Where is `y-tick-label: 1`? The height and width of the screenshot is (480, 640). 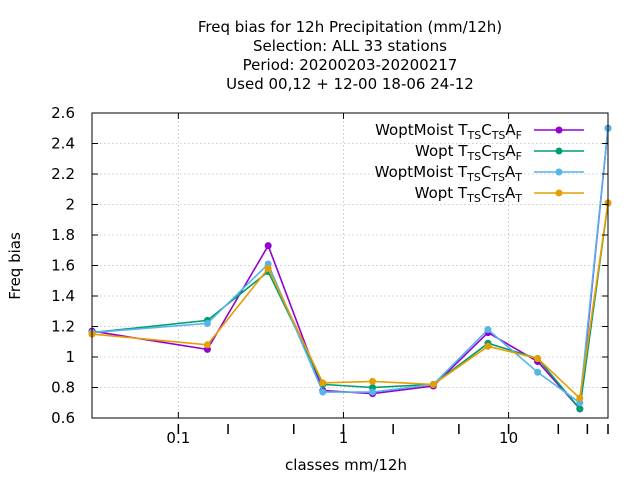
y-tick-label: 1 is located at coordinates (70, 357).